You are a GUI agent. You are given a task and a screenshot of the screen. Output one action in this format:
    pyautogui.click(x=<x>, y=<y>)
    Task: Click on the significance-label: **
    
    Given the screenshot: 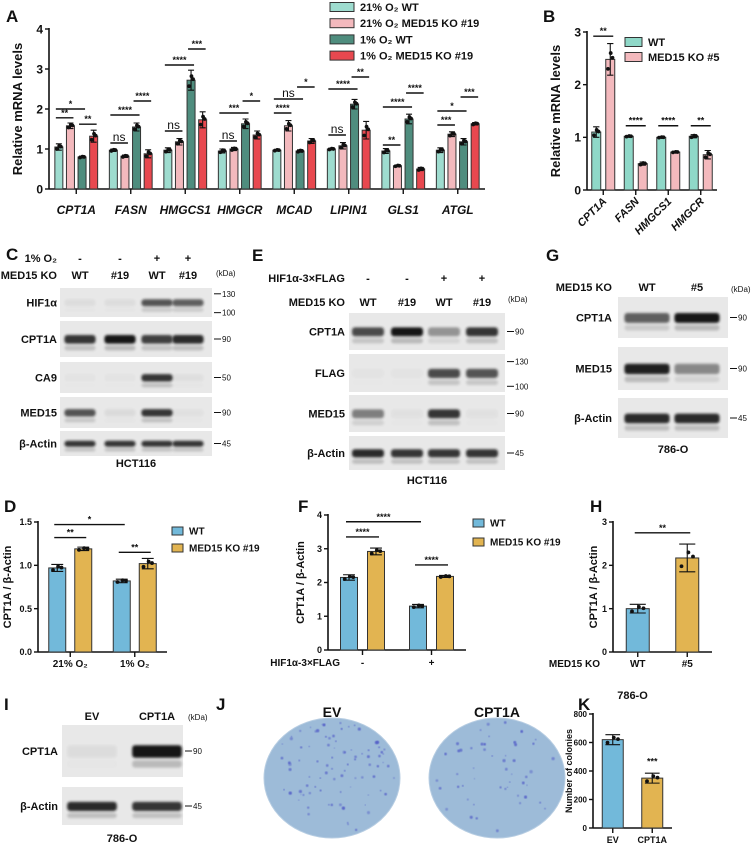 What is the action you would take?
    pyautogui.click(x=604, y=31)
    